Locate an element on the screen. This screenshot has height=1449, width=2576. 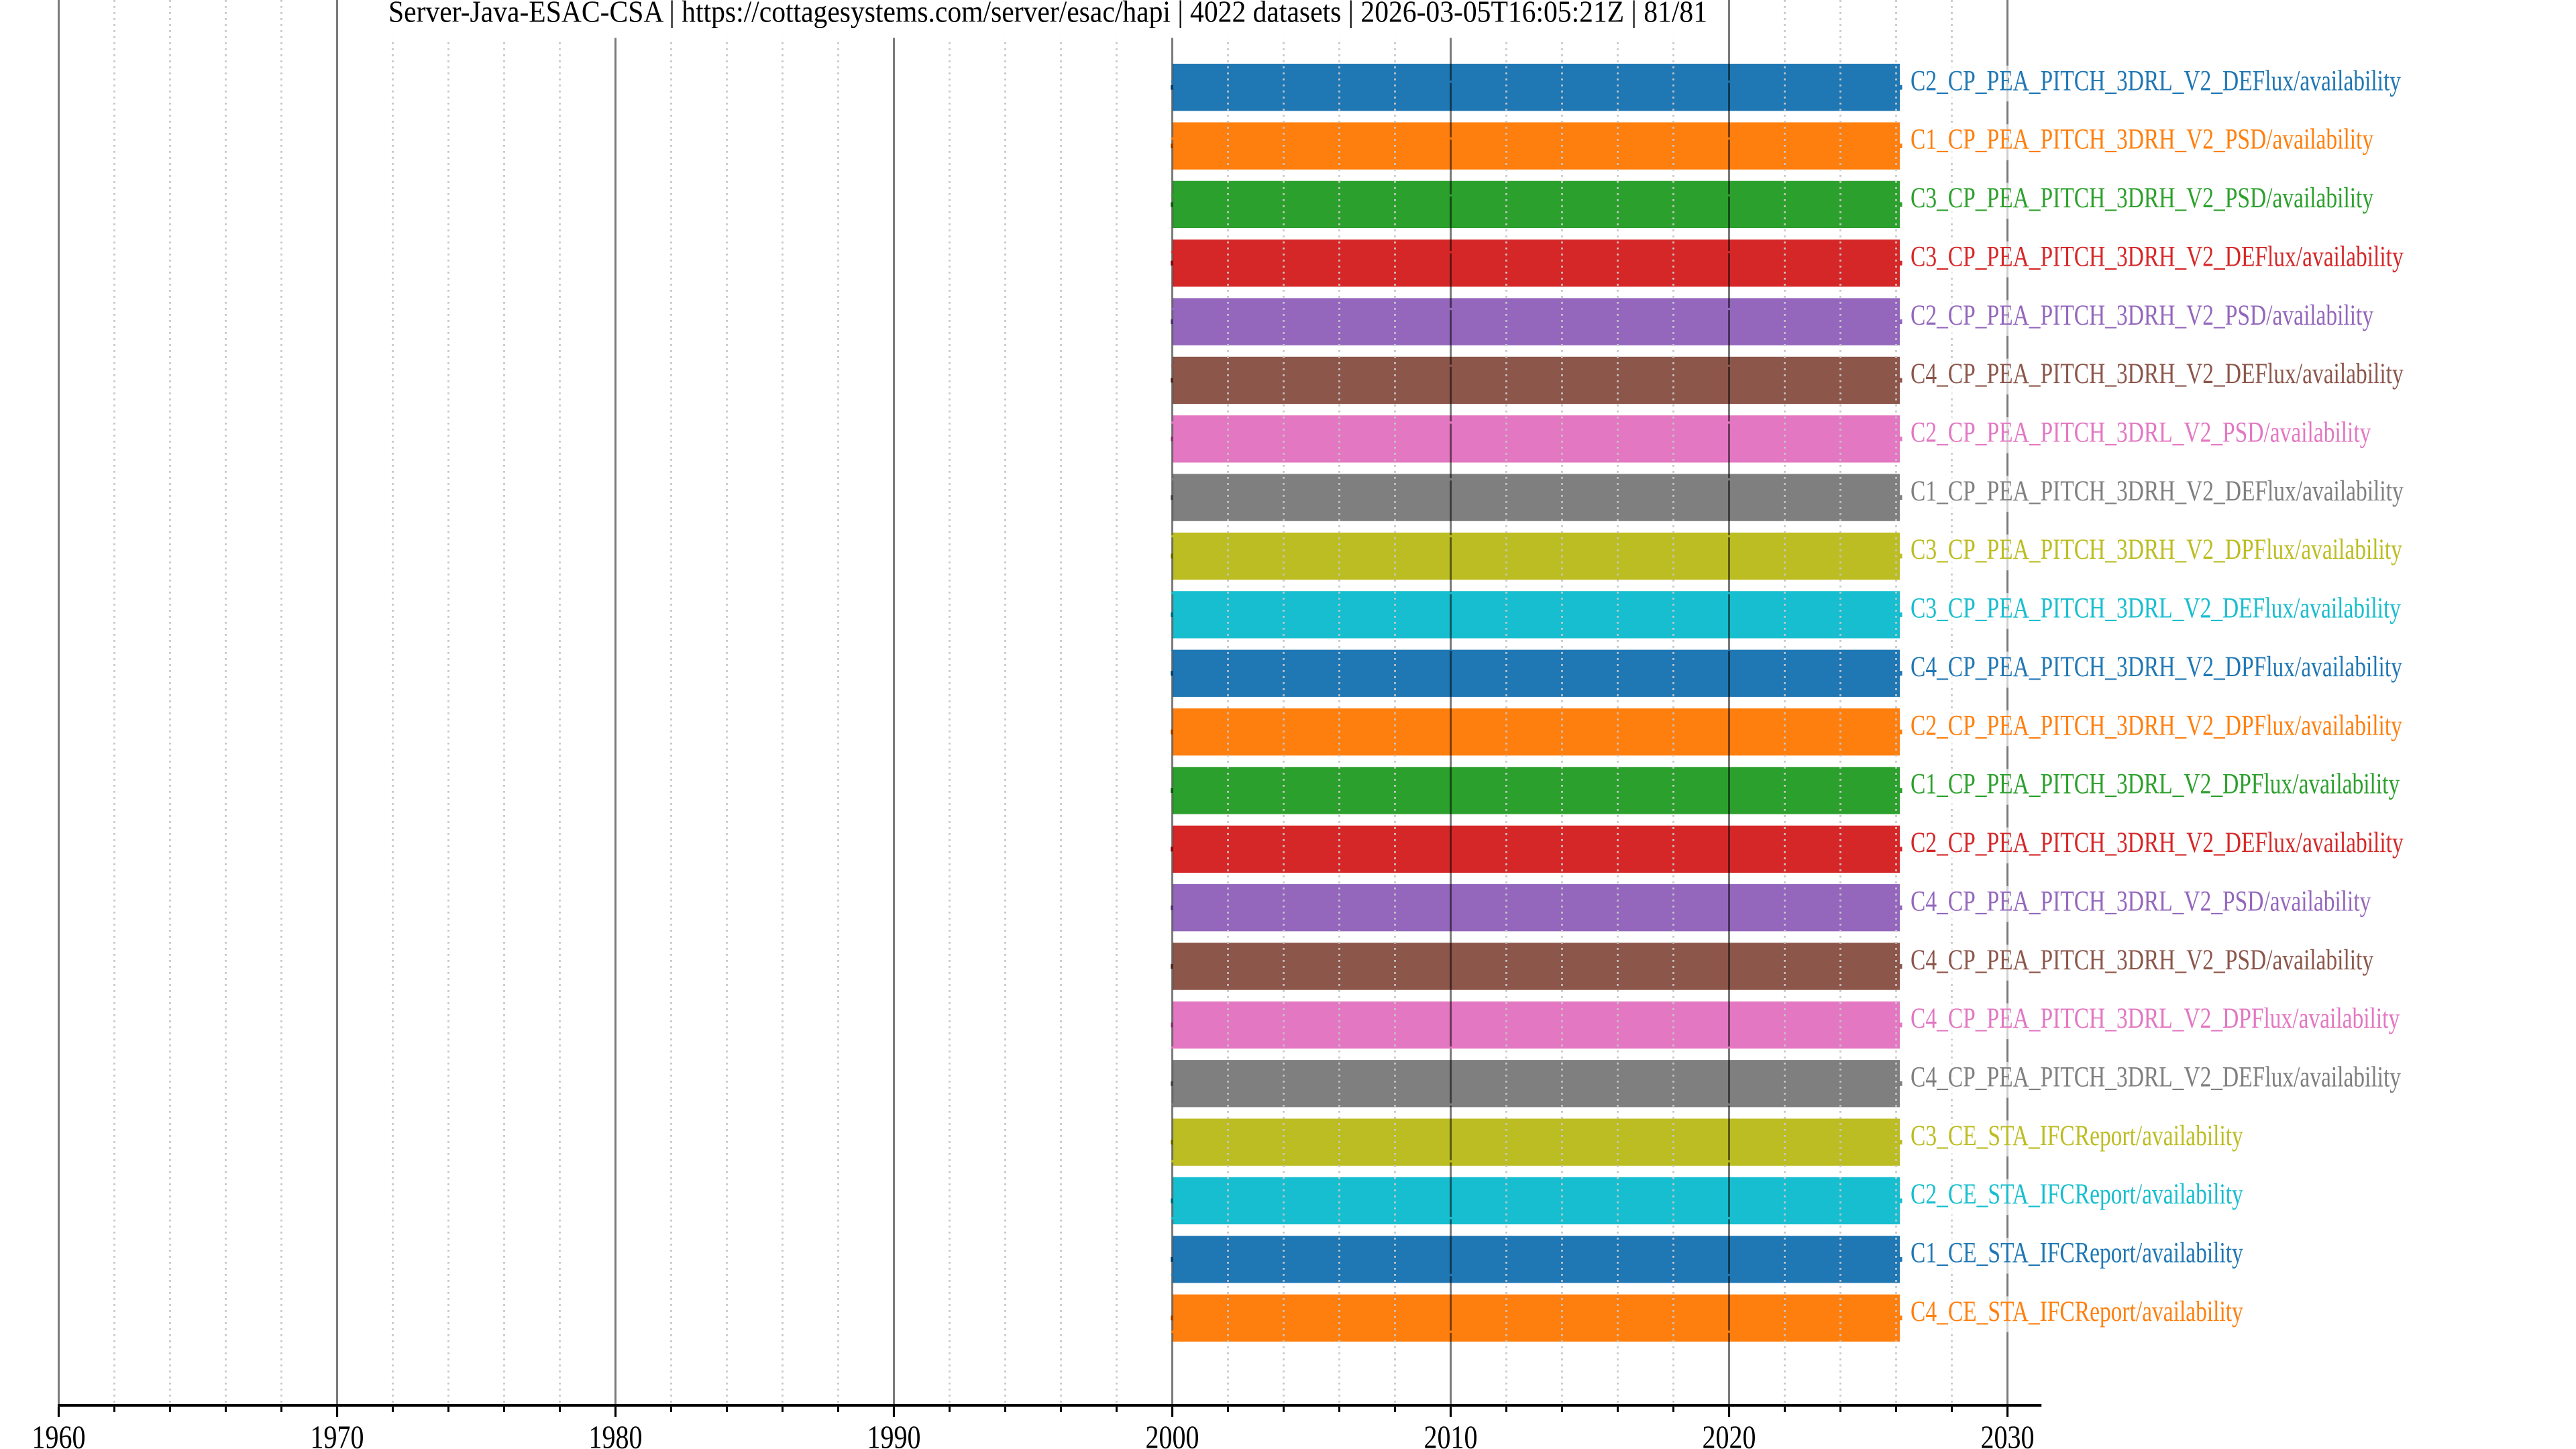
svg-text:C4_CP_PEA_PITCH_3DRL_V2_PSD/av: C4_CP_PEA_PITCH_3DRL_V2_PSD/availability is located at coordinates (2141, 901).